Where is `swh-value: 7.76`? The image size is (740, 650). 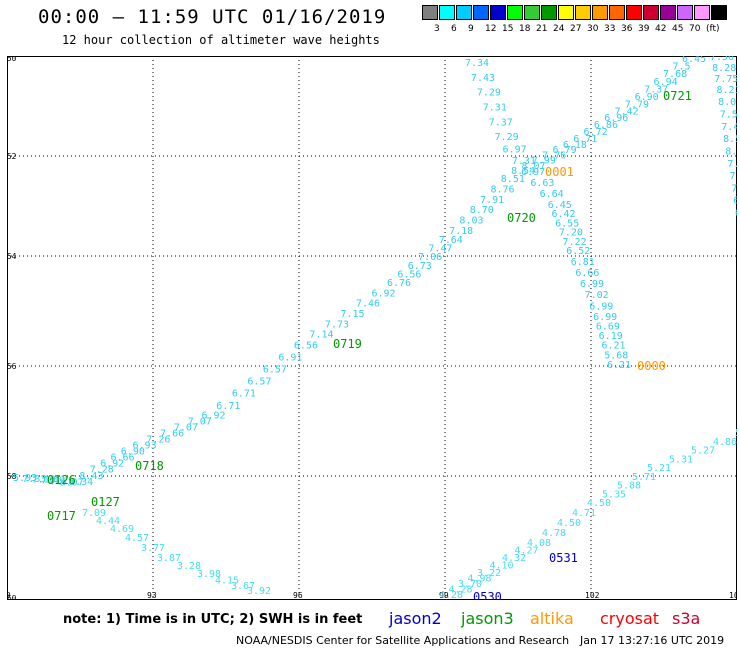
swh-value: 7.76 is located at coordinates (554, 155).